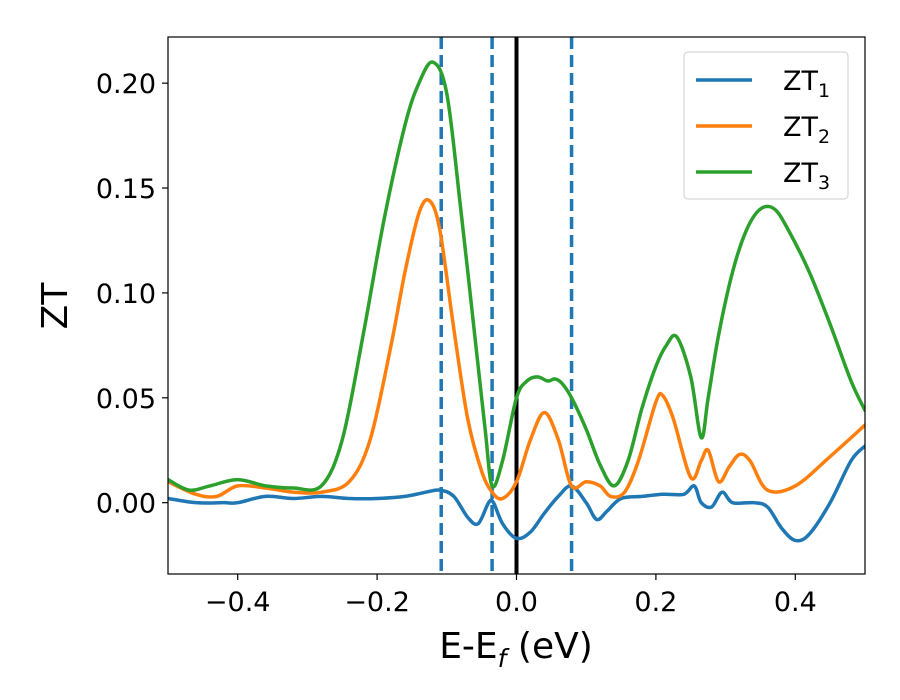 The image size is (900, 700). What do you see at coordinates (795, 602) in the screenshot?
I see `x-tick-label: 0.4` at bounding box center [795, 602].